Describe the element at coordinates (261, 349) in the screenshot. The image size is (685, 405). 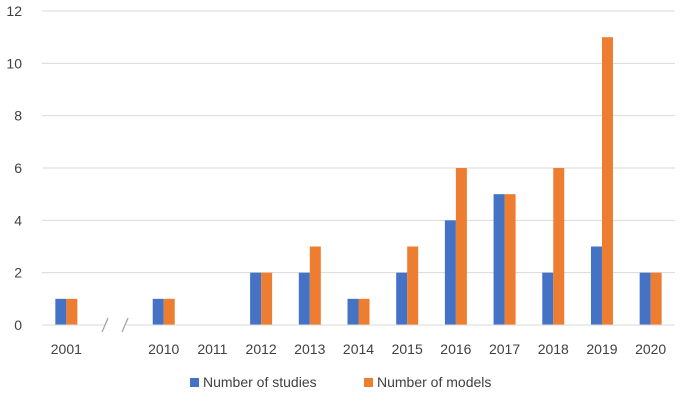
I see `x-tick-label-2012: 2012` at that location.